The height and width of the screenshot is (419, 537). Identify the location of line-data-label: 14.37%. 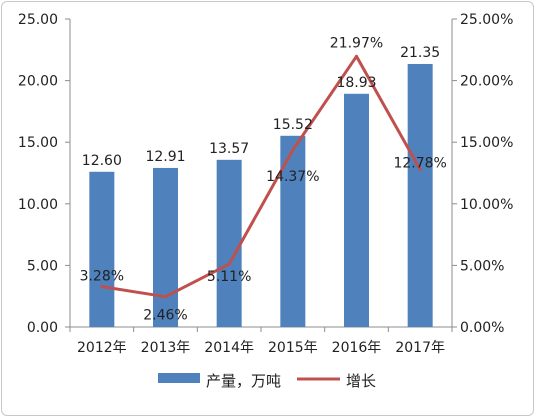
(292, 177).